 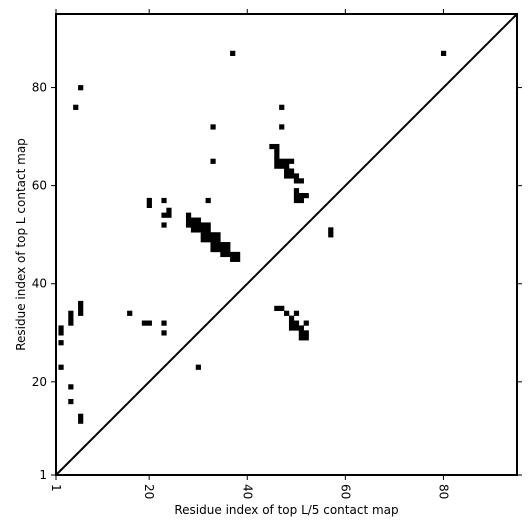 What do you see at coordinates (21, 244) in the screenshot?
I see `y-axis-label: Residue index of top L contact map` at bounding box center [21, 244].